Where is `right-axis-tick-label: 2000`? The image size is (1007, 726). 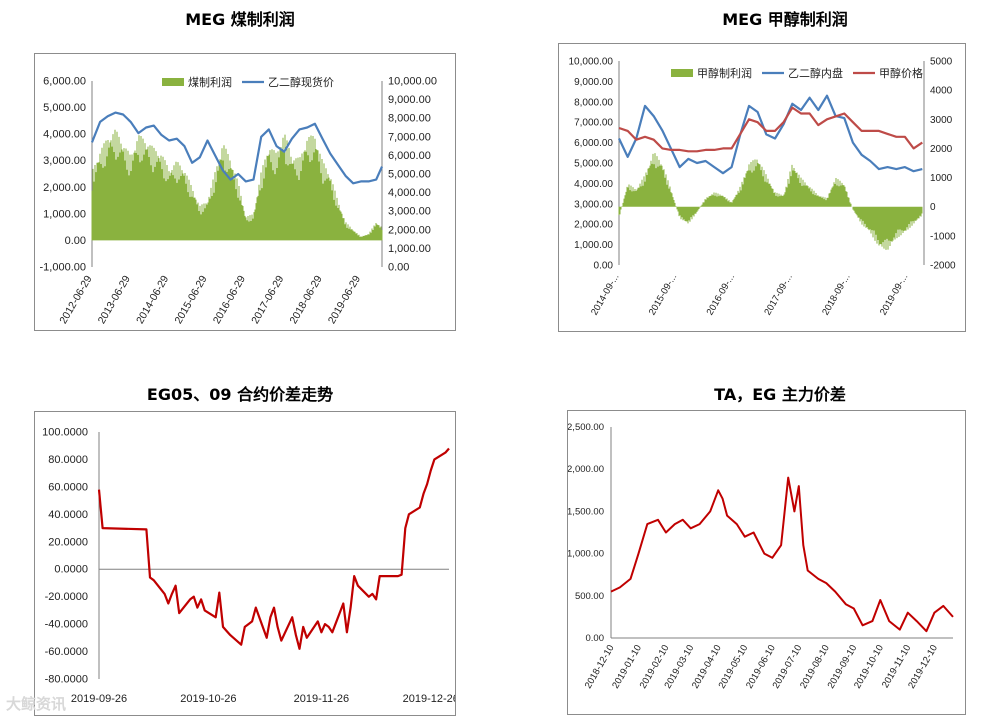 right-axis-tick-label: 2000 is located at coordinates (941, 149).